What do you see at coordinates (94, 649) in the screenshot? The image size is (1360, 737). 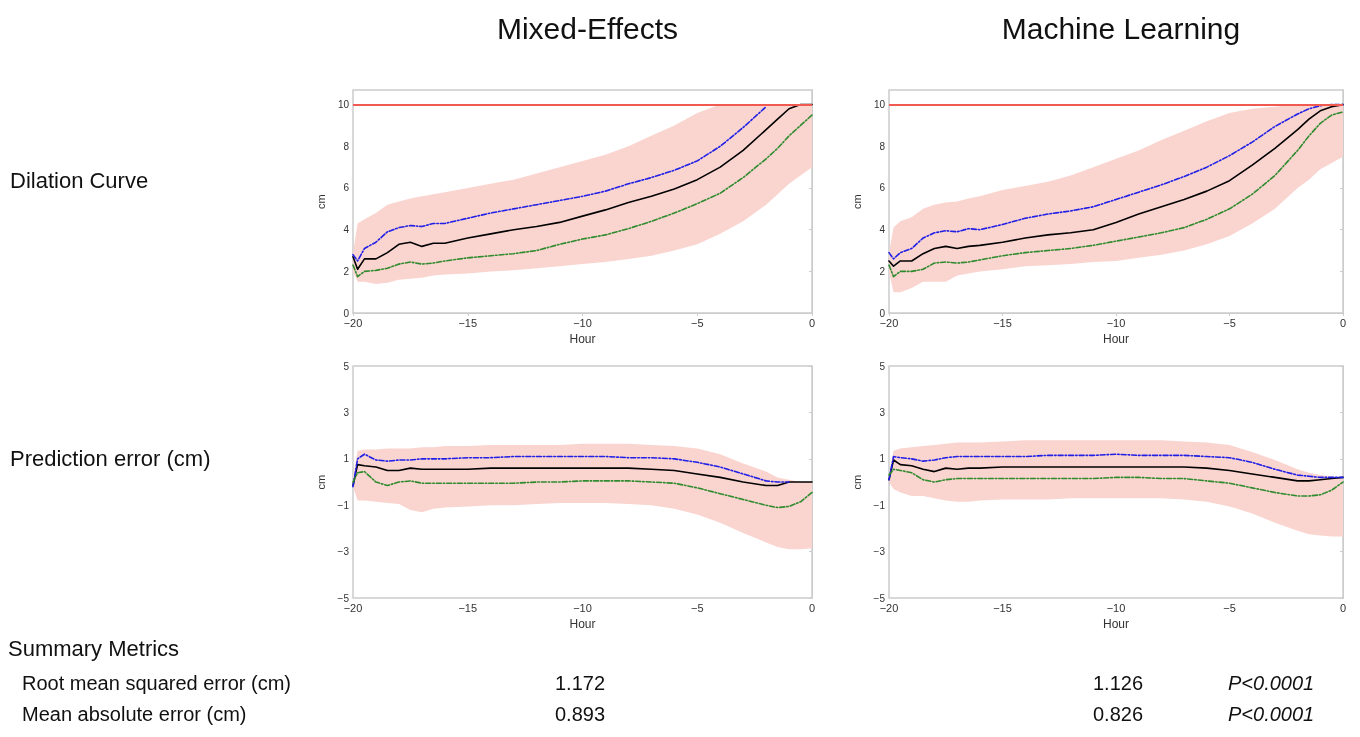 I see `text: Summary Metrics` at bounding box center [94, 649].